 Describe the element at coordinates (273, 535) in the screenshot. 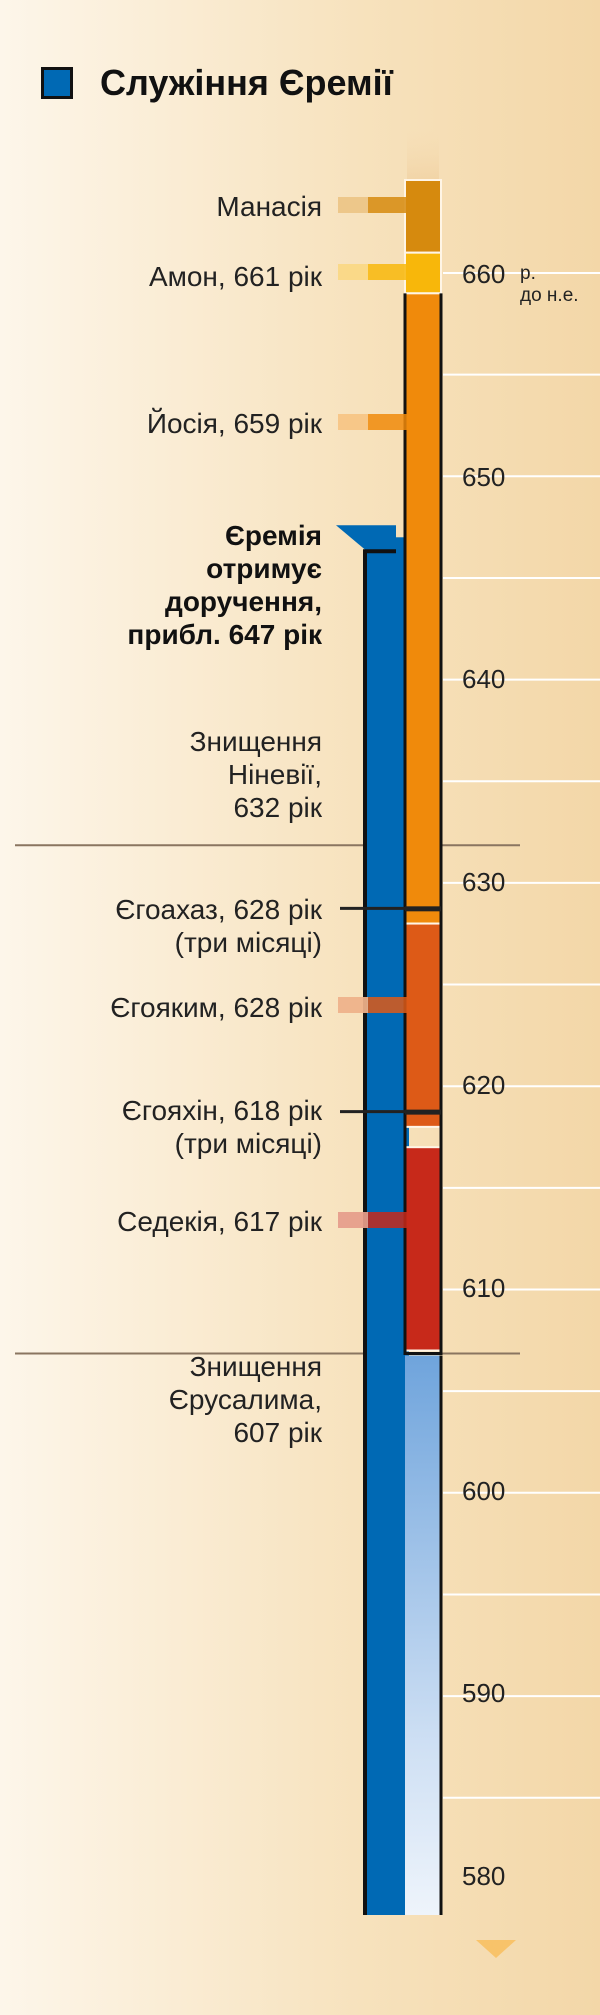

I see `event-label-line: Єремія` at that location.